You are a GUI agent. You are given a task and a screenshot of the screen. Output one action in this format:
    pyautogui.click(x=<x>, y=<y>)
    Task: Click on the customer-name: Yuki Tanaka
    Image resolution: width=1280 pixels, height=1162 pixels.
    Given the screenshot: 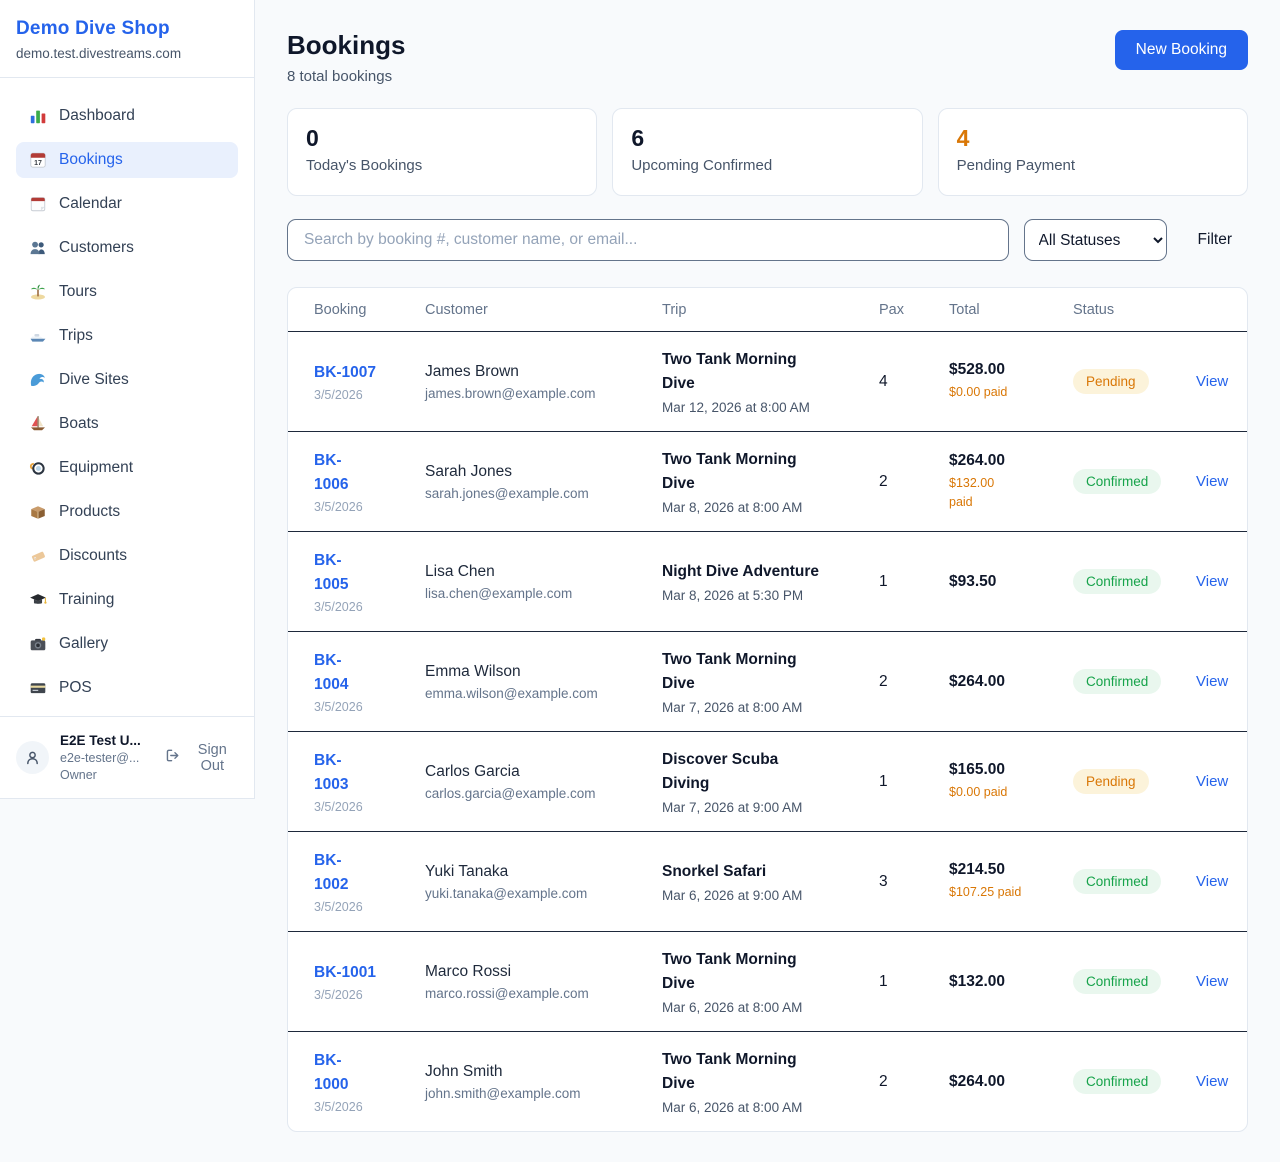 What is the action you would take?
    pyautogui.click(x=467, y=871)
    